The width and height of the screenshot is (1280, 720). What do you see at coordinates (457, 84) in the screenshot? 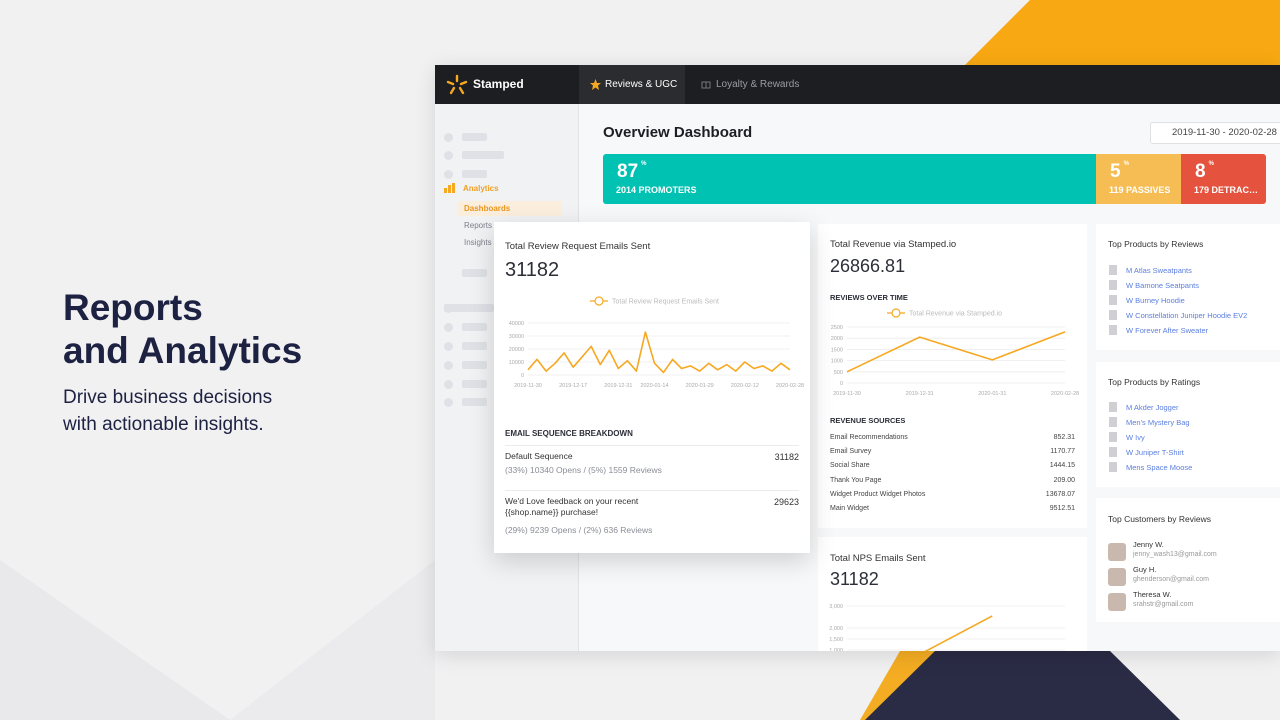
I see `logo` at bounding box center [457, 84].